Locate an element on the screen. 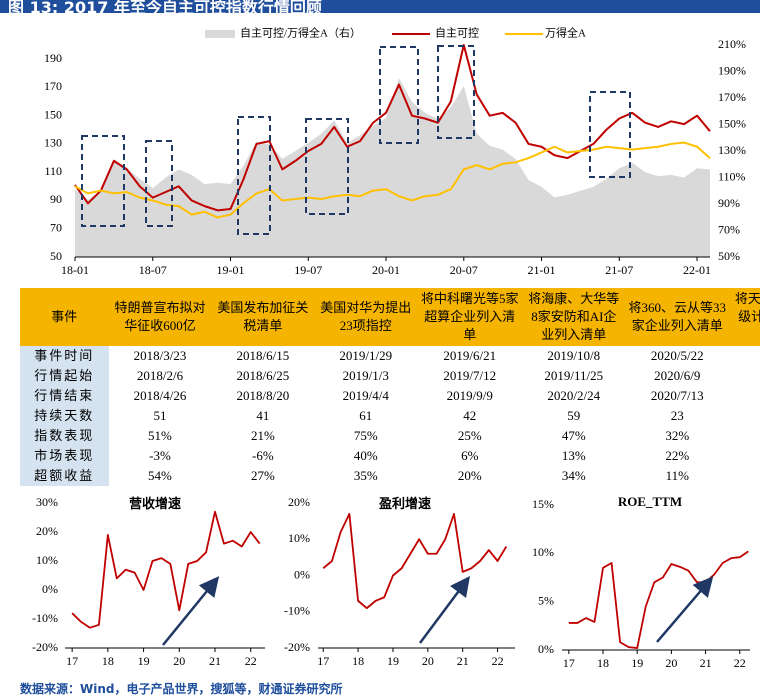 Image resolution: width=760 pixels, height=700 pixels. source-note: 数据来源：Wind，电子产品世界，搜狐等，财通证券研究所 is located at coordinates (181, 689).